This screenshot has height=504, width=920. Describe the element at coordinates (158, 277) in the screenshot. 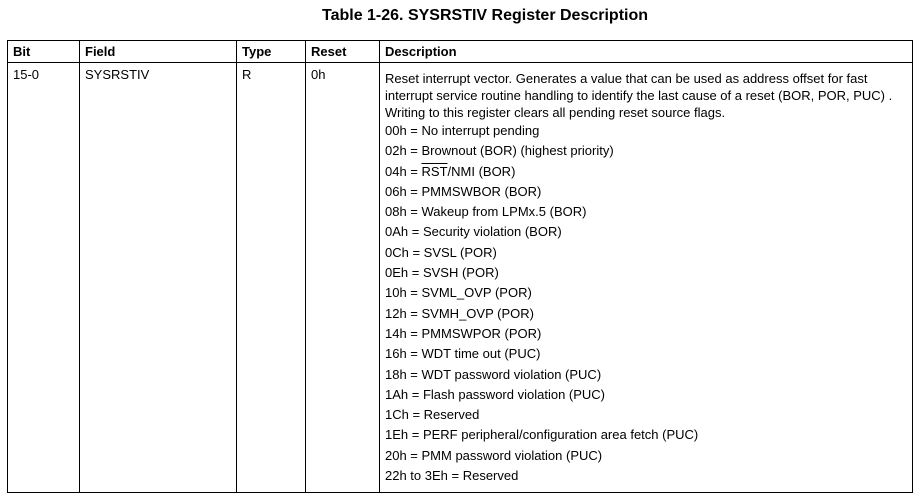

I see `cell-field: SYSRSTIV` at that location.